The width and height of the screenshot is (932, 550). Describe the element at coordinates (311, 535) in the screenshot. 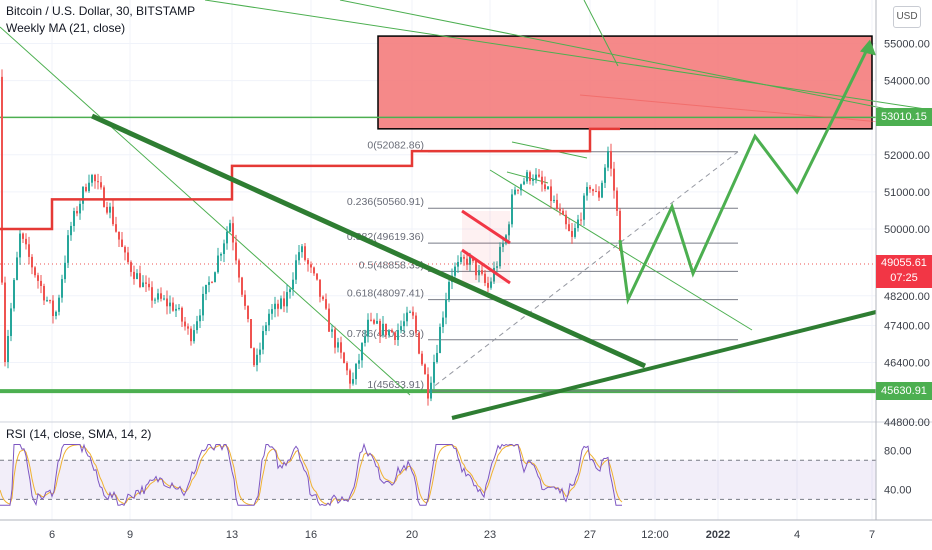

I see `time-tick-label: 16` at that location.